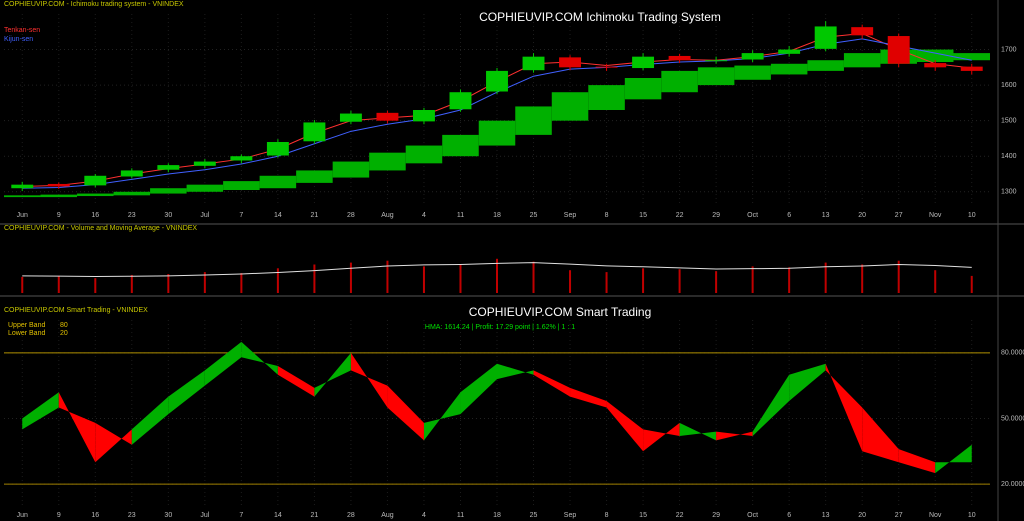  Describe the element at coordinates (600, 17) in the screenshot. I see `pane-title: COPHIEUVIP.COM Ichimoku Trading System` at that location.